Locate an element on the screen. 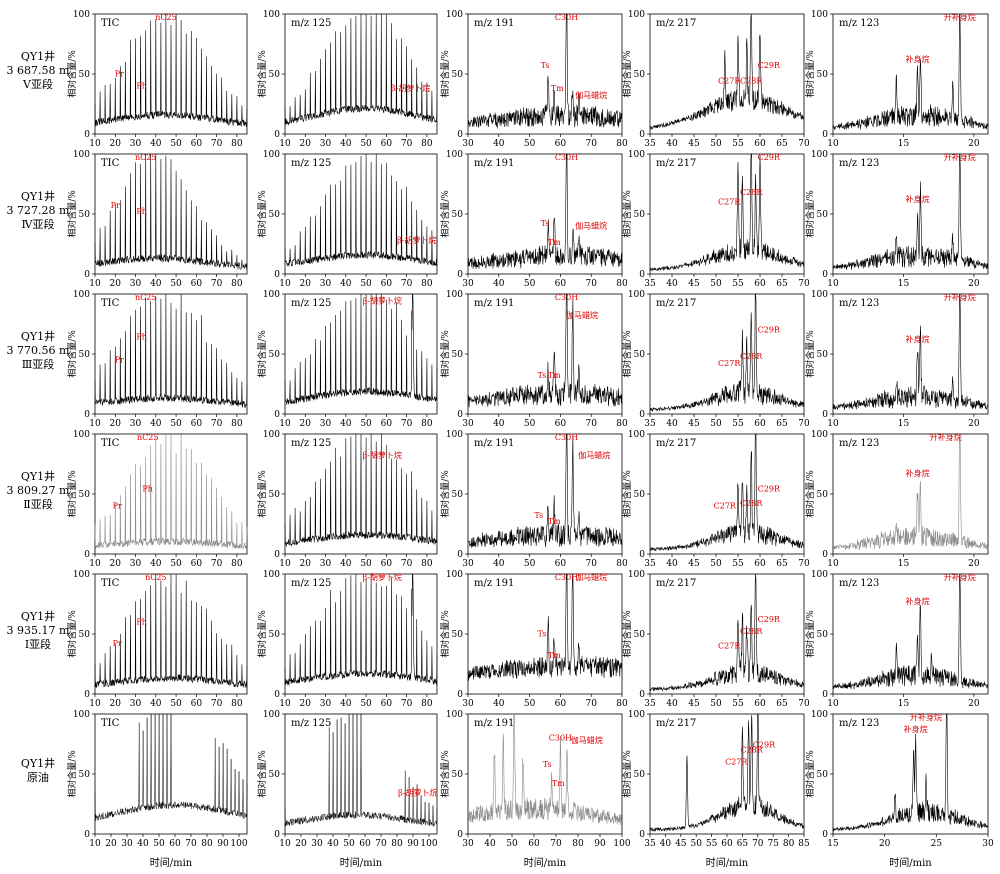 This screenshot has width=1000, height=874. peak-annotation: C28R is located at coordinates (751, 503).